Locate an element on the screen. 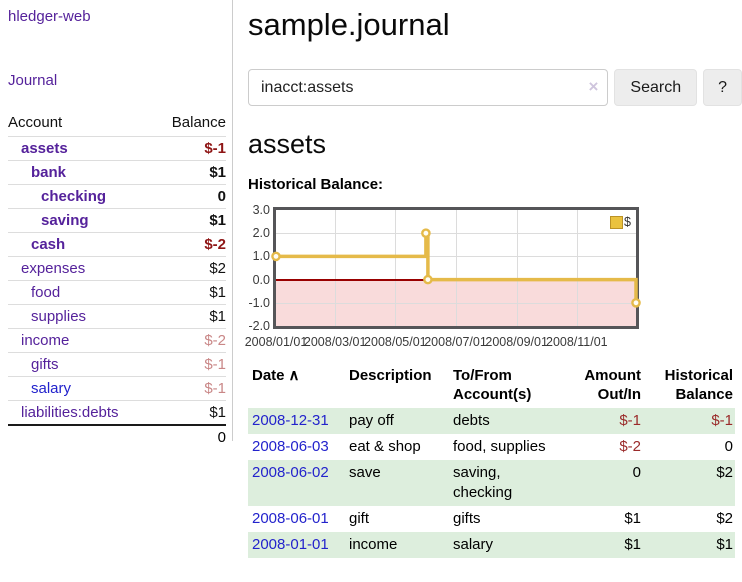 The image size is (742, 582). legend-label: $ is located at coordinates (627, 222).